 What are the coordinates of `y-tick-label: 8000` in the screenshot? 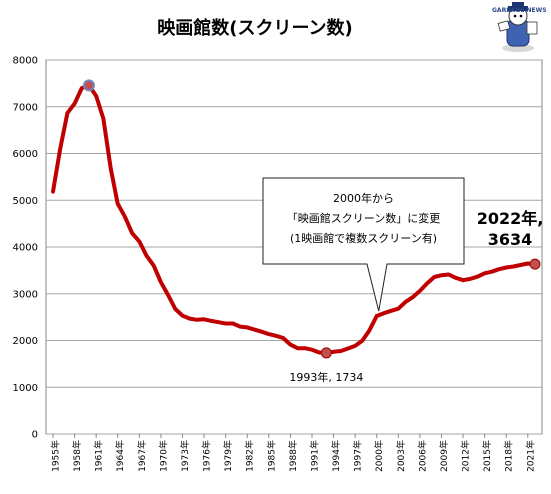 It's located at (25, 61).